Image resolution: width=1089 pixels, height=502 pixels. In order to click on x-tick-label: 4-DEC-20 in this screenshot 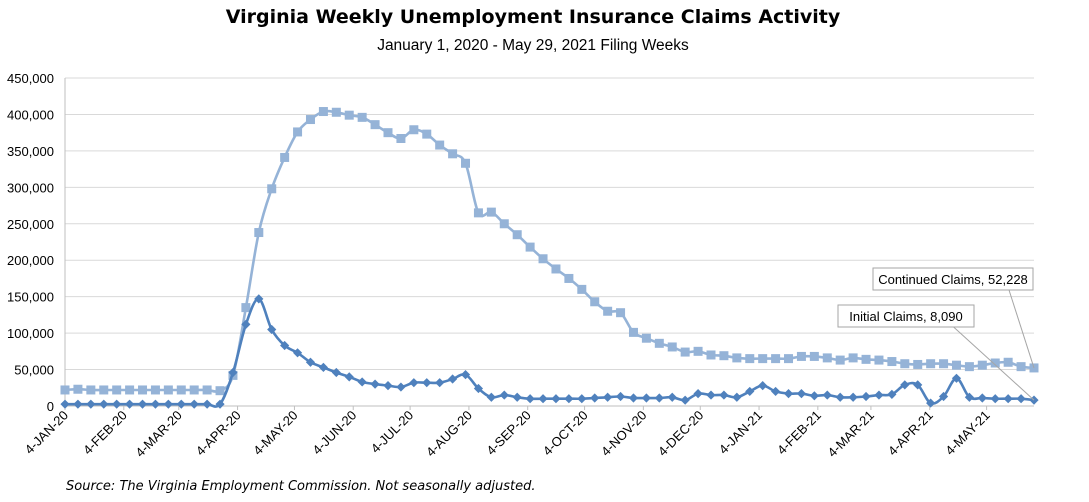, I will do `click(680, 433)`.